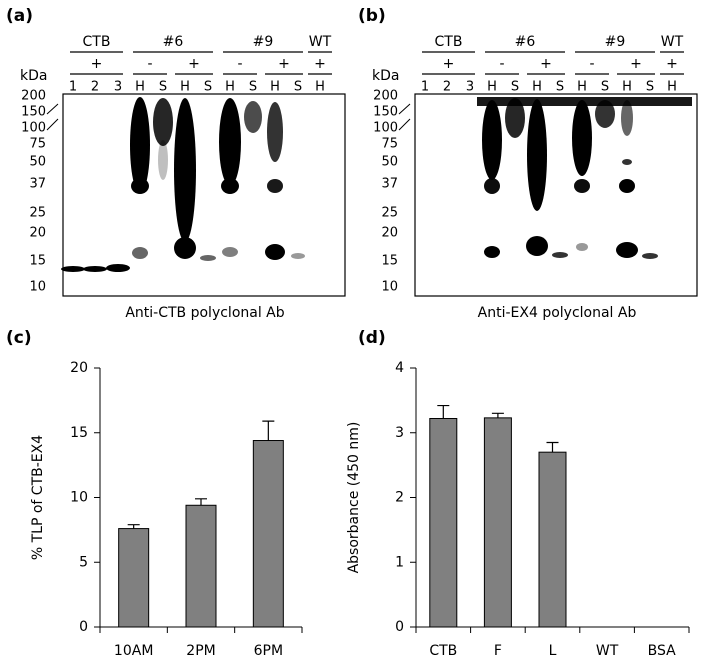 Image resolution: width=701 pixels, height=668 pixels. What do you see at coordinates (133, 651) in the screenshot?
I see `x-tick-label: 10AM` at bounding box center [133, 651].